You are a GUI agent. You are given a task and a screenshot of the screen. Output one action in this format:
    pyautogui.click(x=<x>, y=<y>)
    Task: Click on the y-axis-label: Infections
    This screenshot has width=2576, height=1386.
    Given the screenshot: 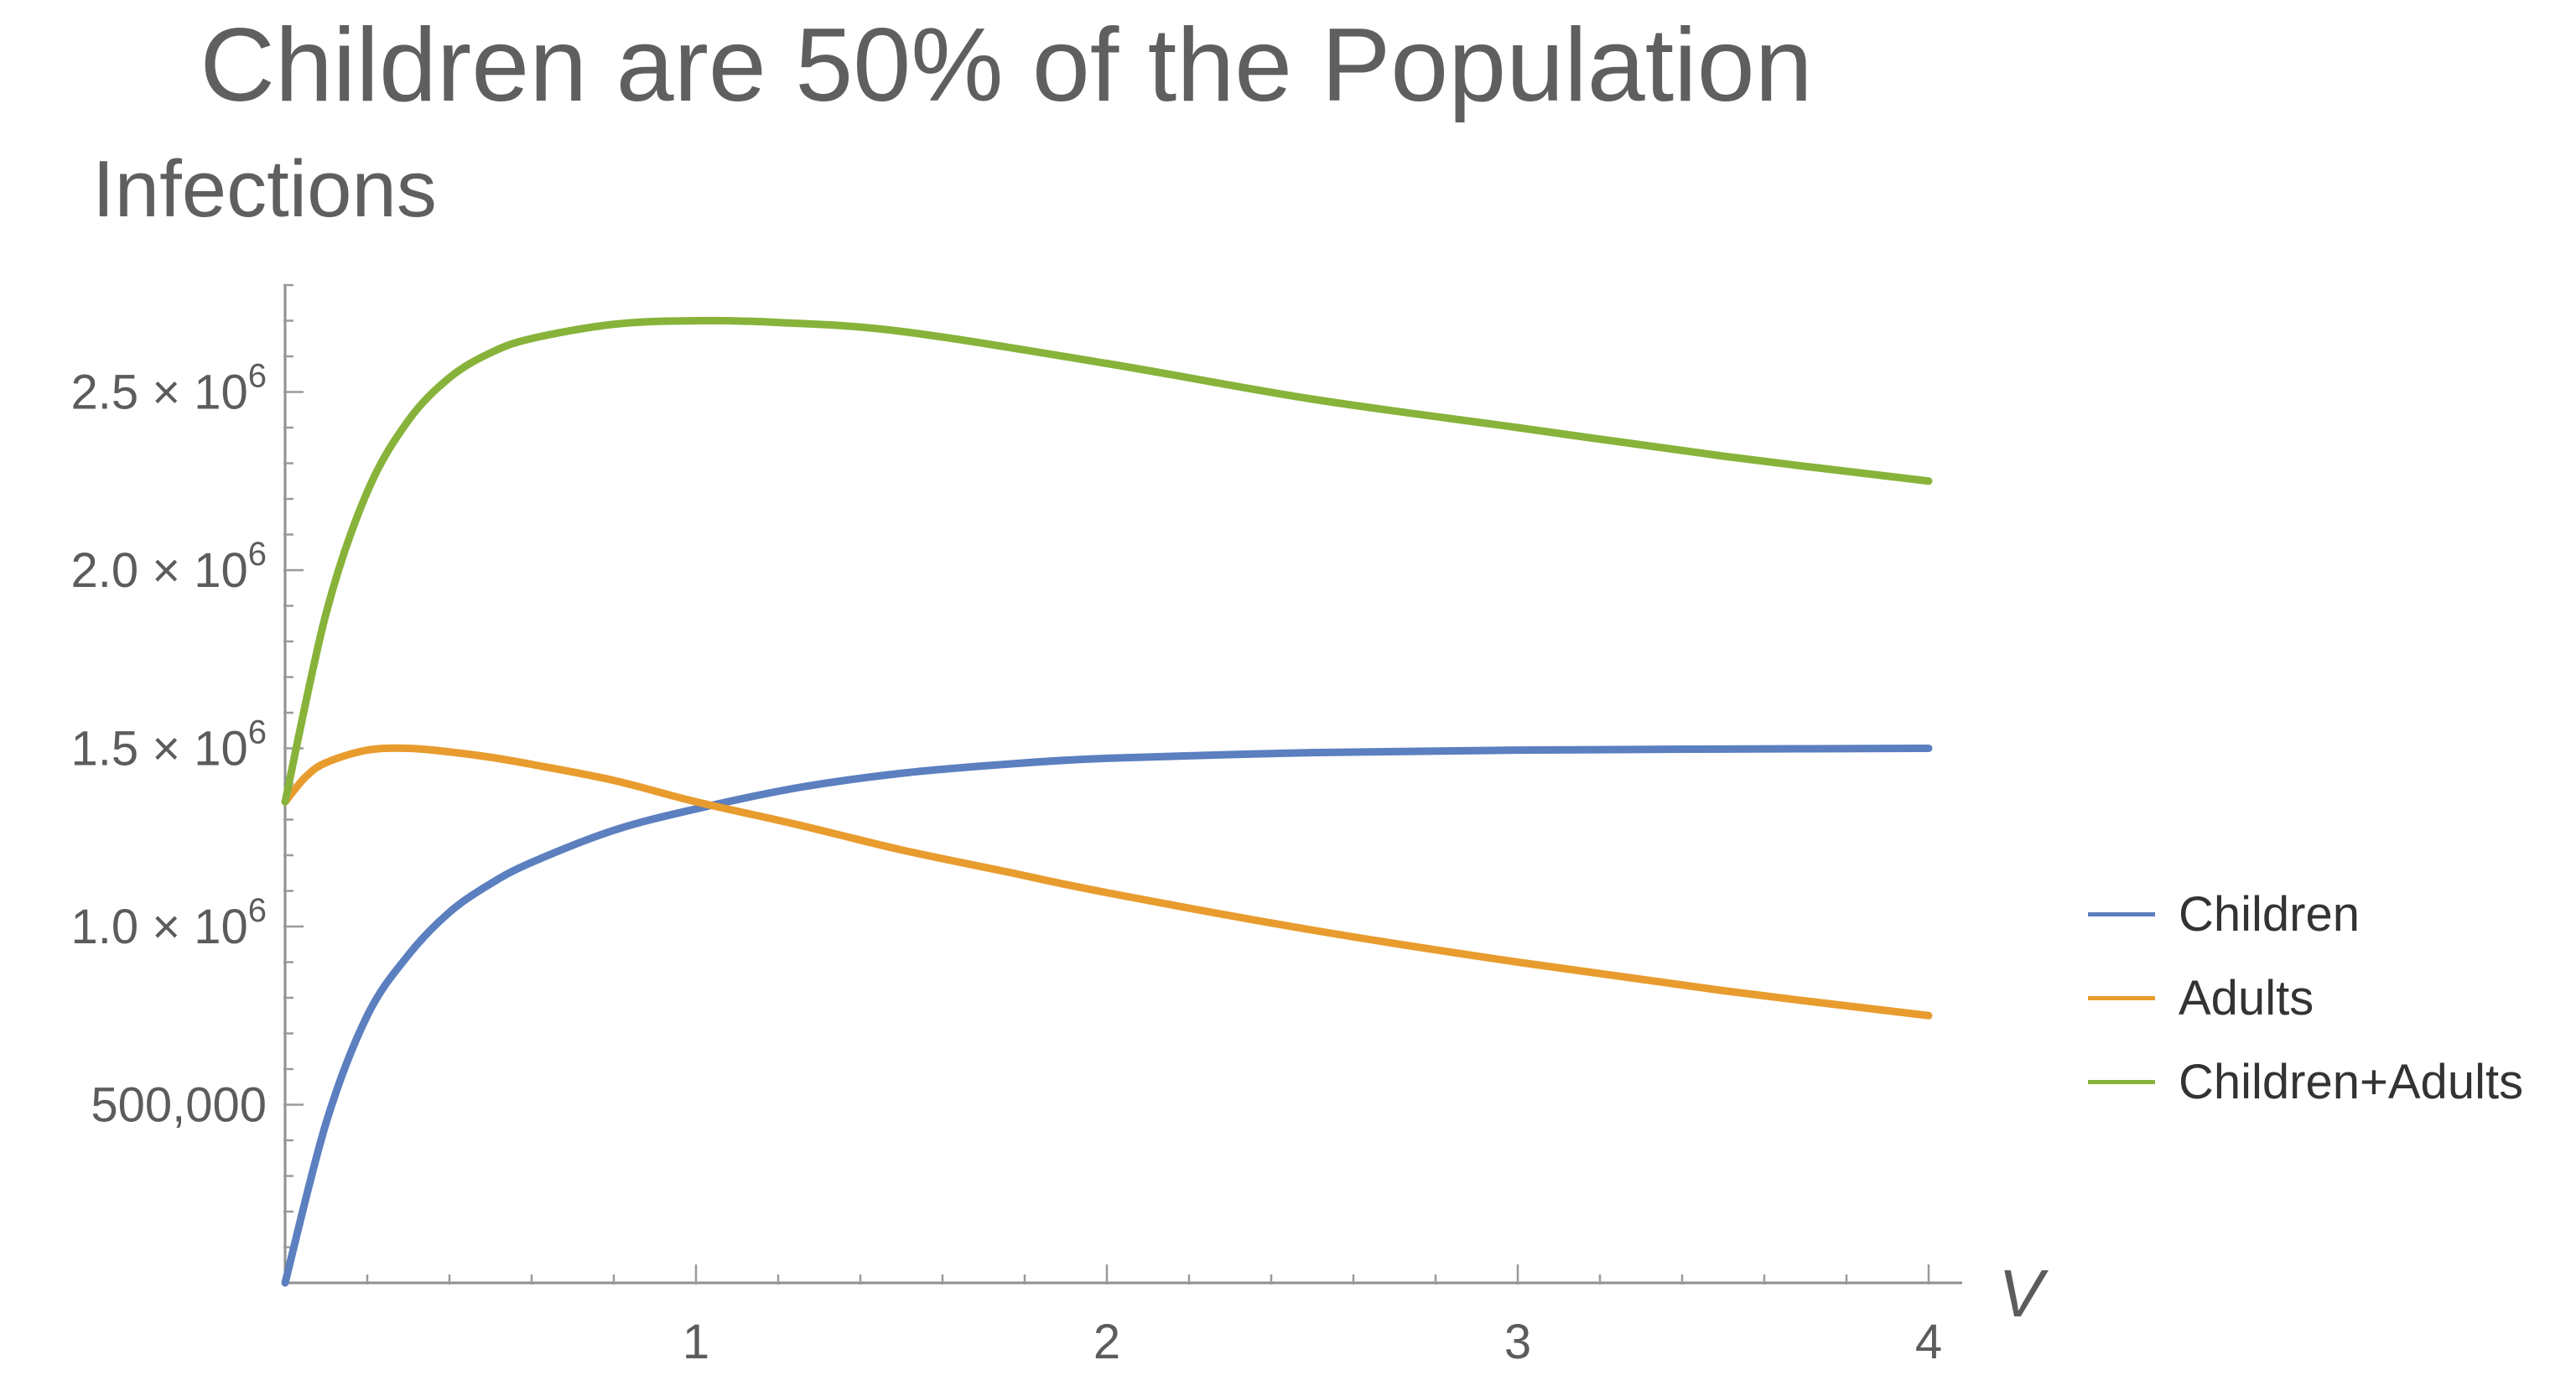 What is the action you would take?
    pyautogui.click(x=264, y=189)
    